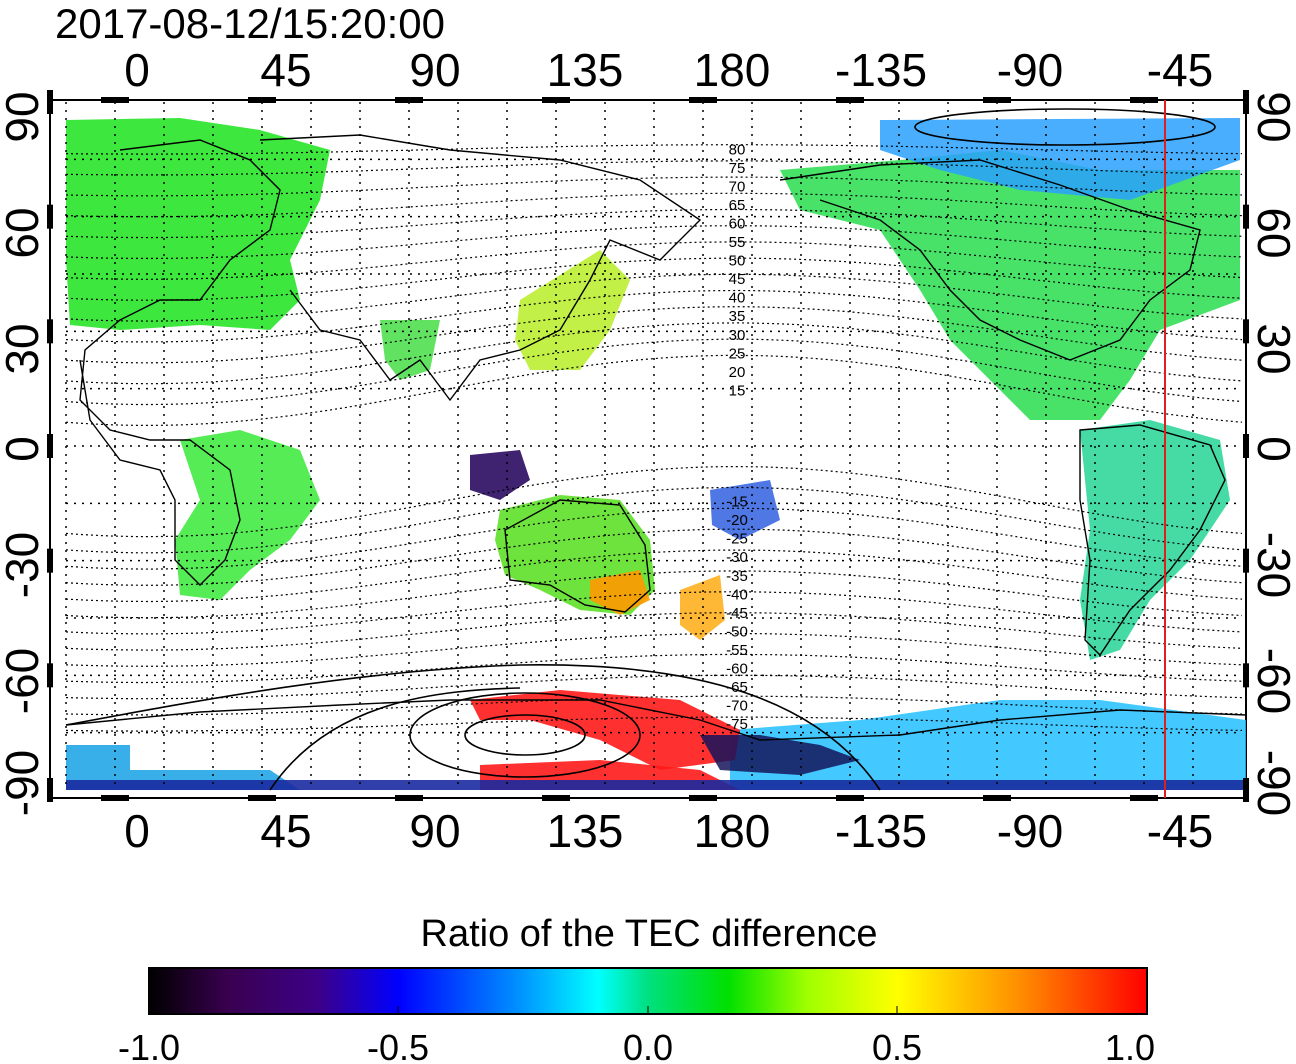 This screenshot has height=1064, width=1296. What do you see at coordinates (737, 724) in the screenshot?
I see `mlat-label: -75` at bounding box center [737, 724].